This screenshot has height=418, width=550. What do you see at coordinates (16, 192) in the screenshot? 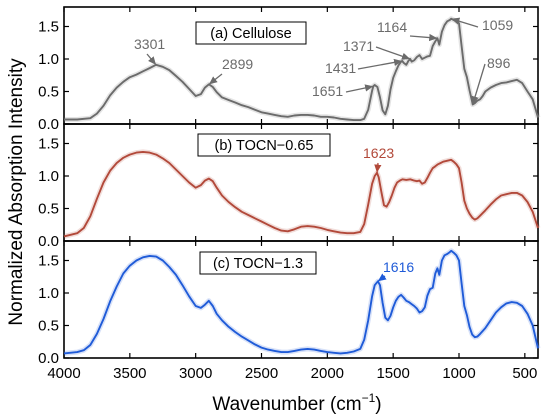
I see `y-axis-title: Normalized Absorption Intensity` at bounding box center [16, 192].